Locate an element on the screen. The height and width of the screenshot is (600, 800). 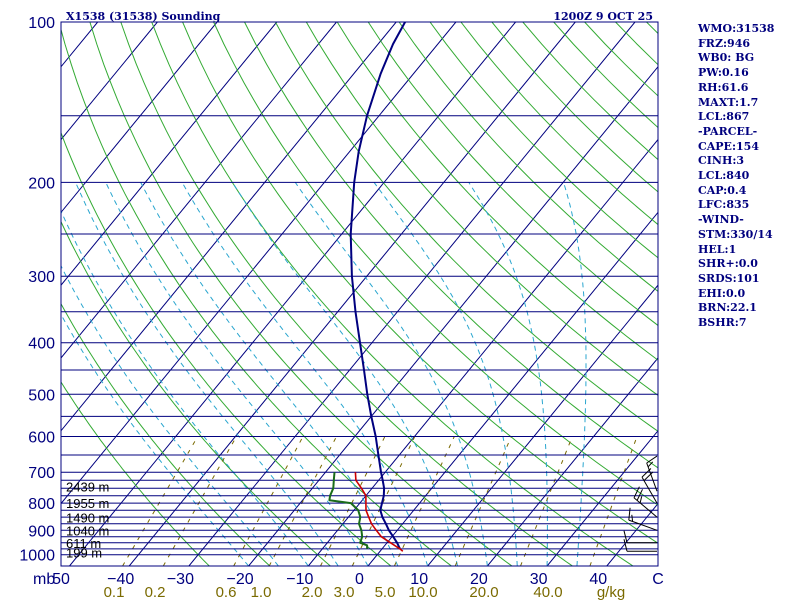
height-label: 1955 m is located at coordinates (87, 503).